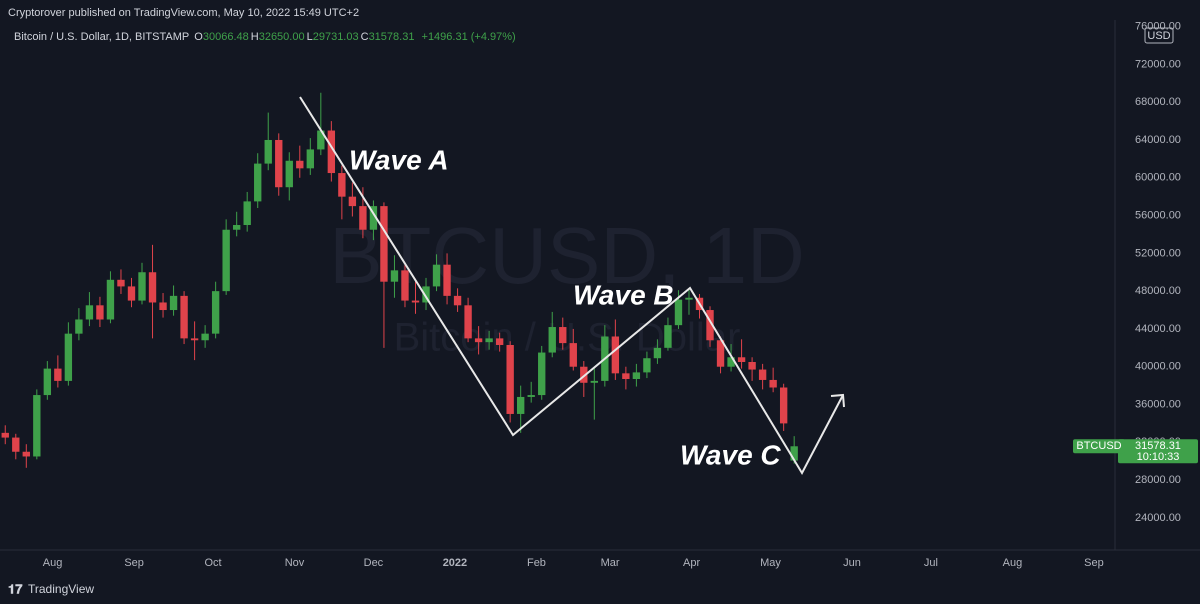  I want to click on x-tick-label: Dec, so click(374, 563).